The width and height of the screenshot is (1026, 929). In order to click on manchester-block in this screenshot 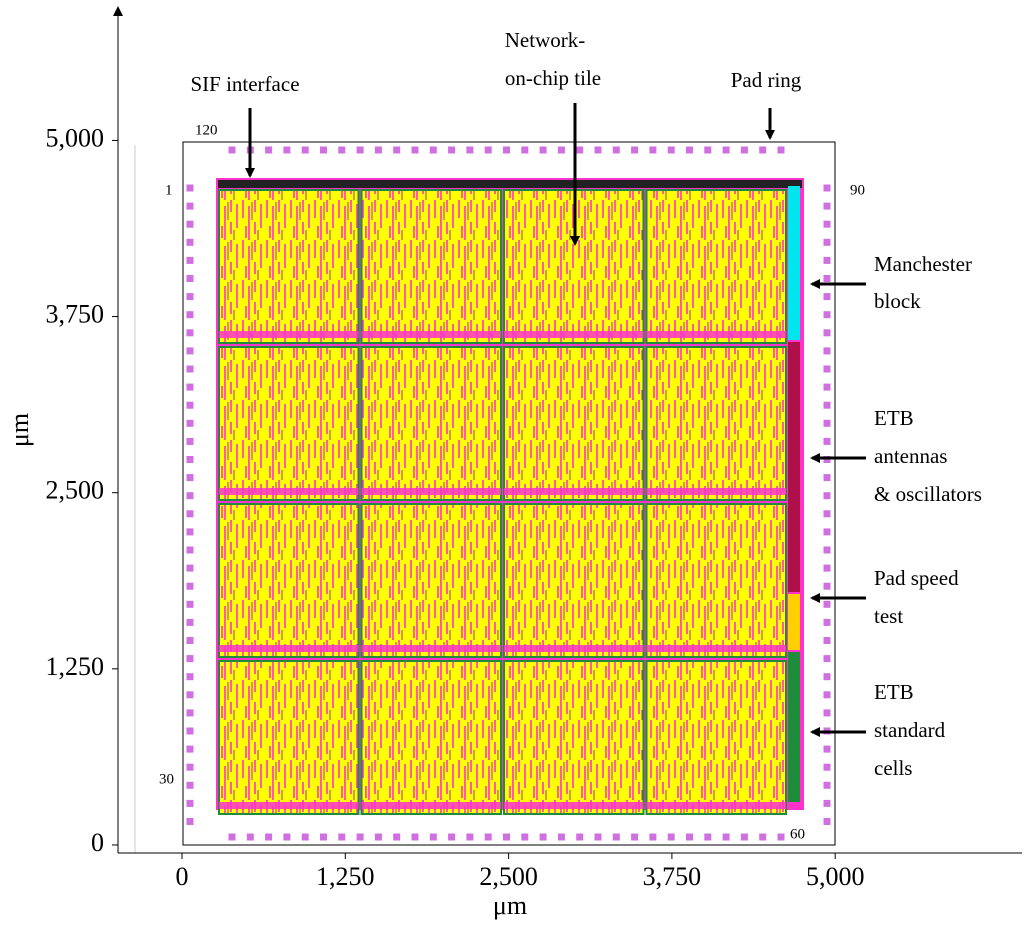, I will do `click(794, 263)`.